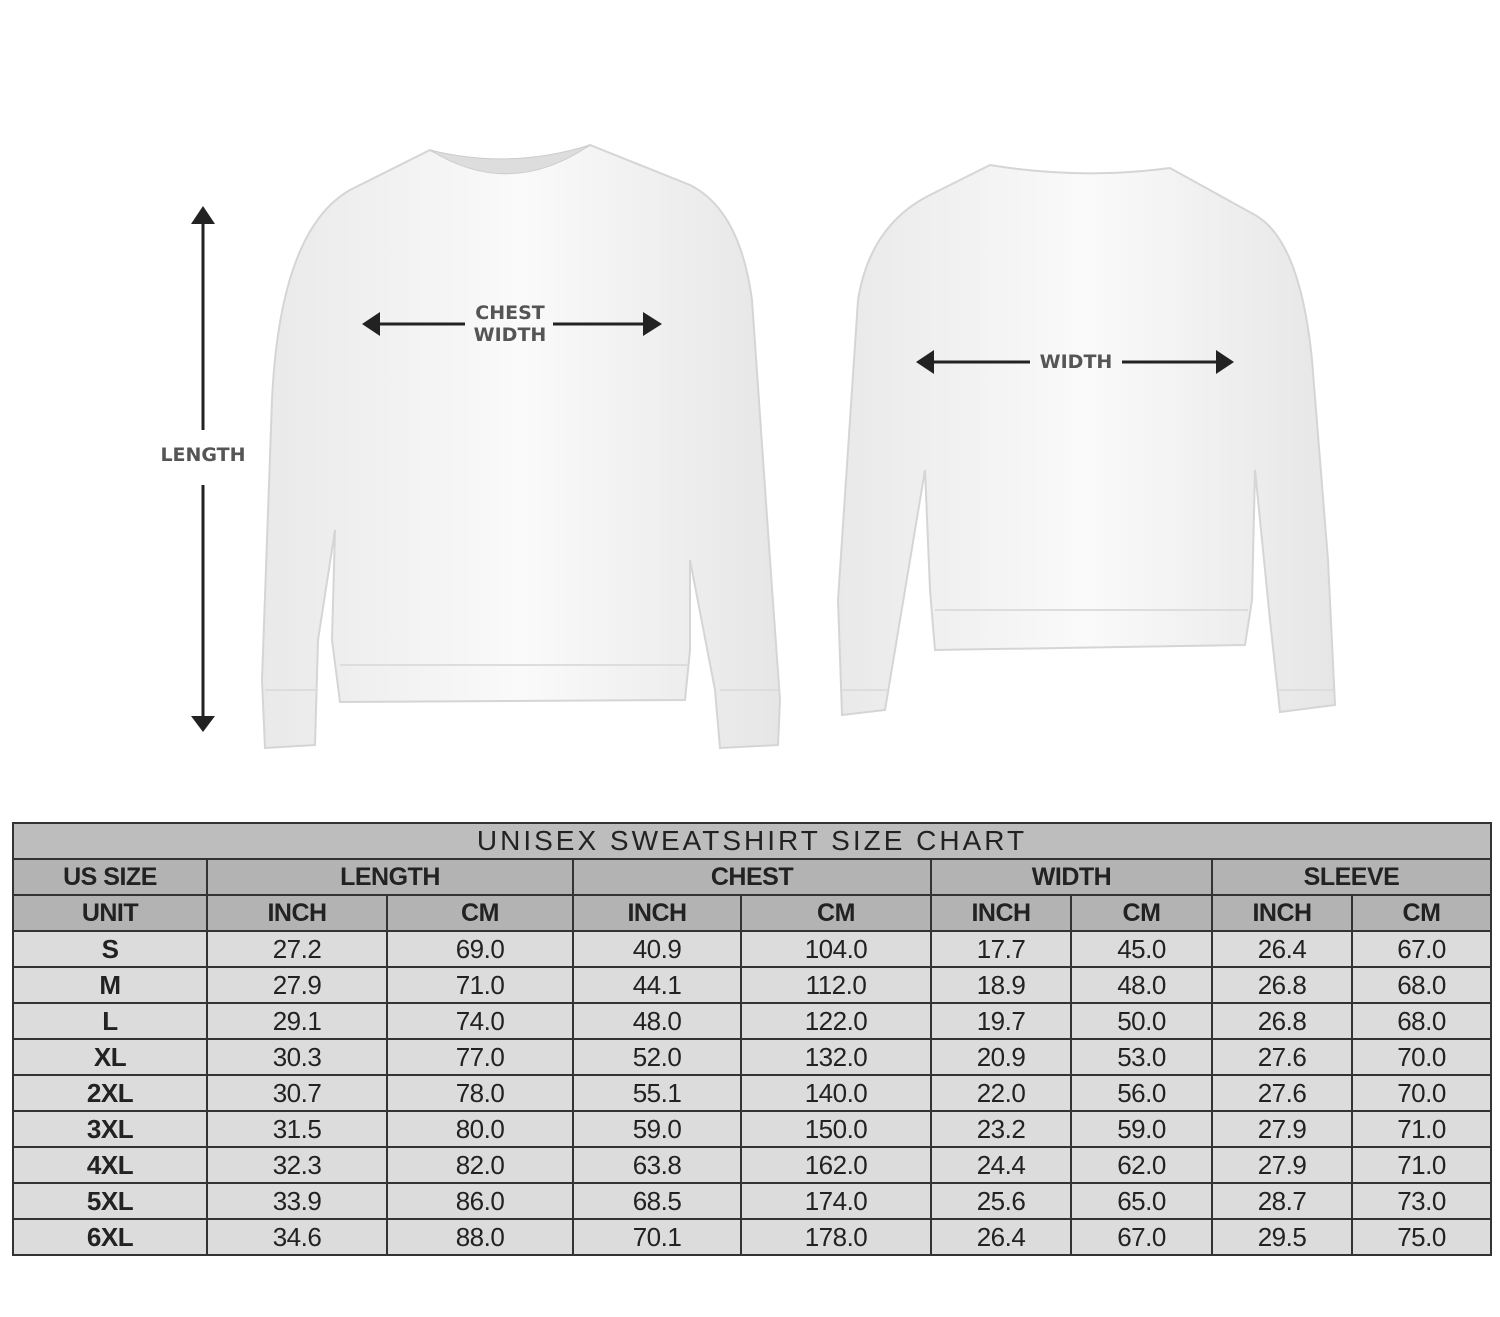  Describe the element at coordinates (480, 1129) in the screenshot. I see `measurement-cell: 80.0` at that location.